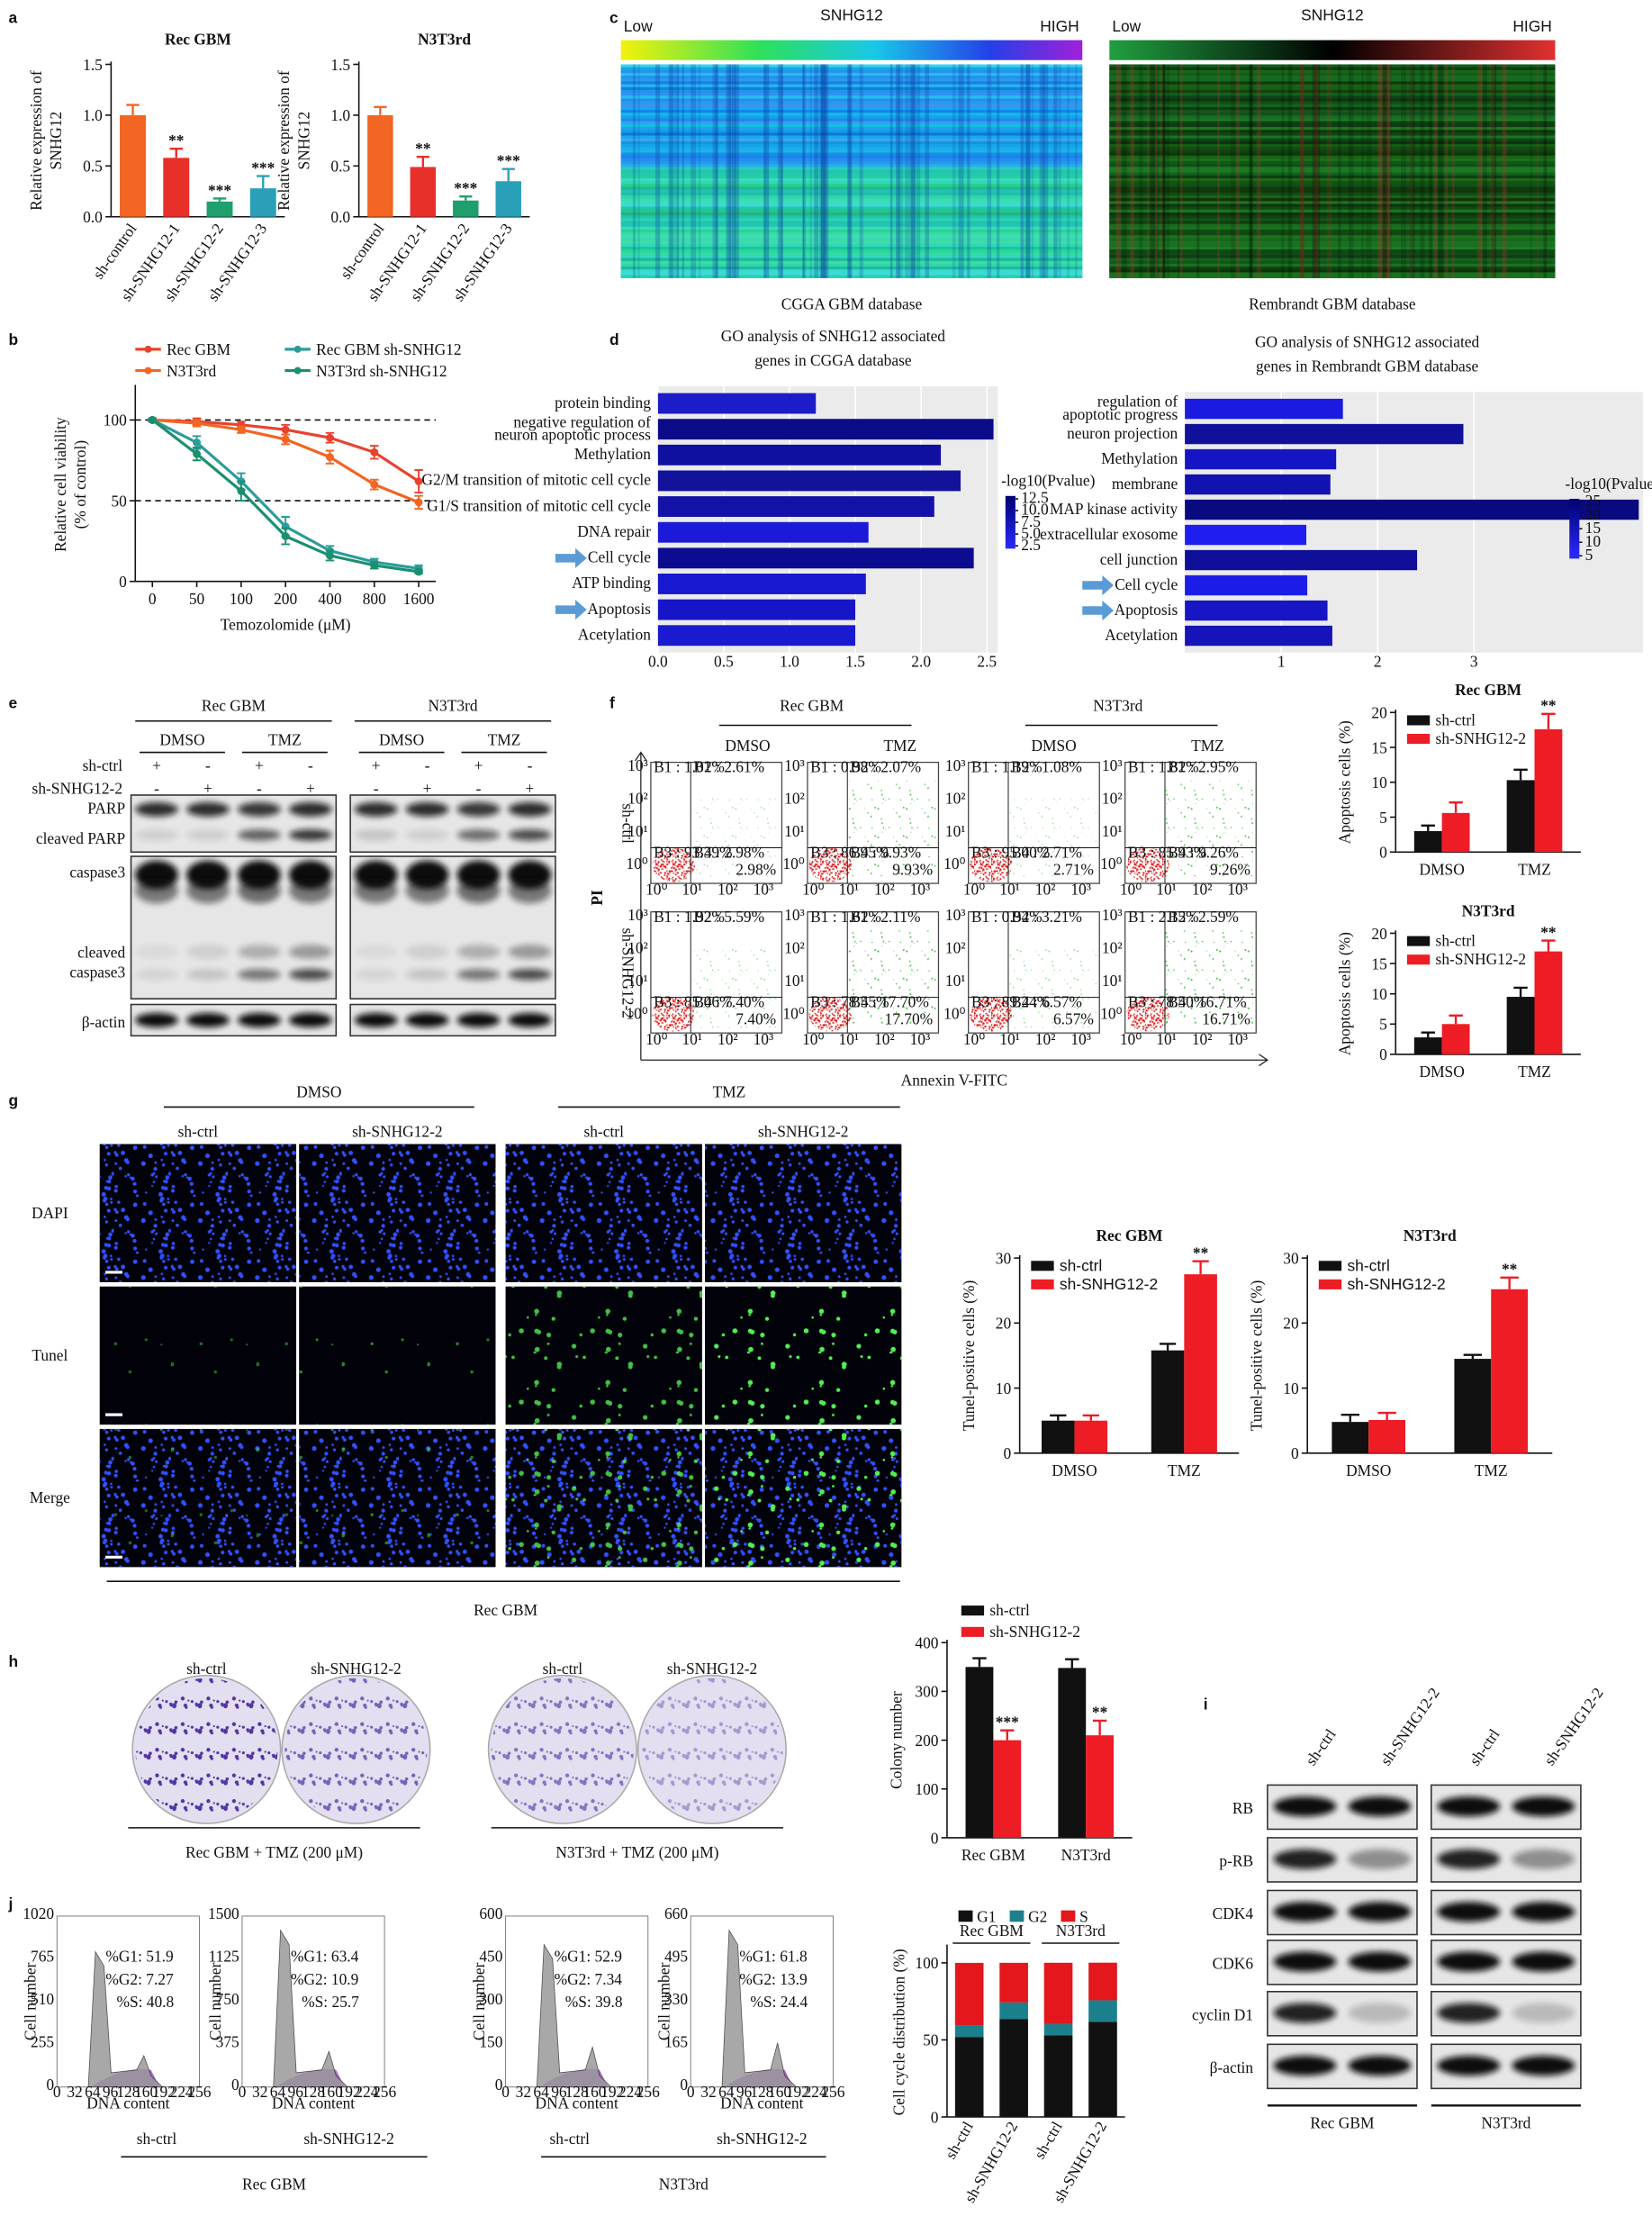 Image resolution: width=1652 pixels, height=2234 pixels. I want to click on colorbar, so click(1574, 528).